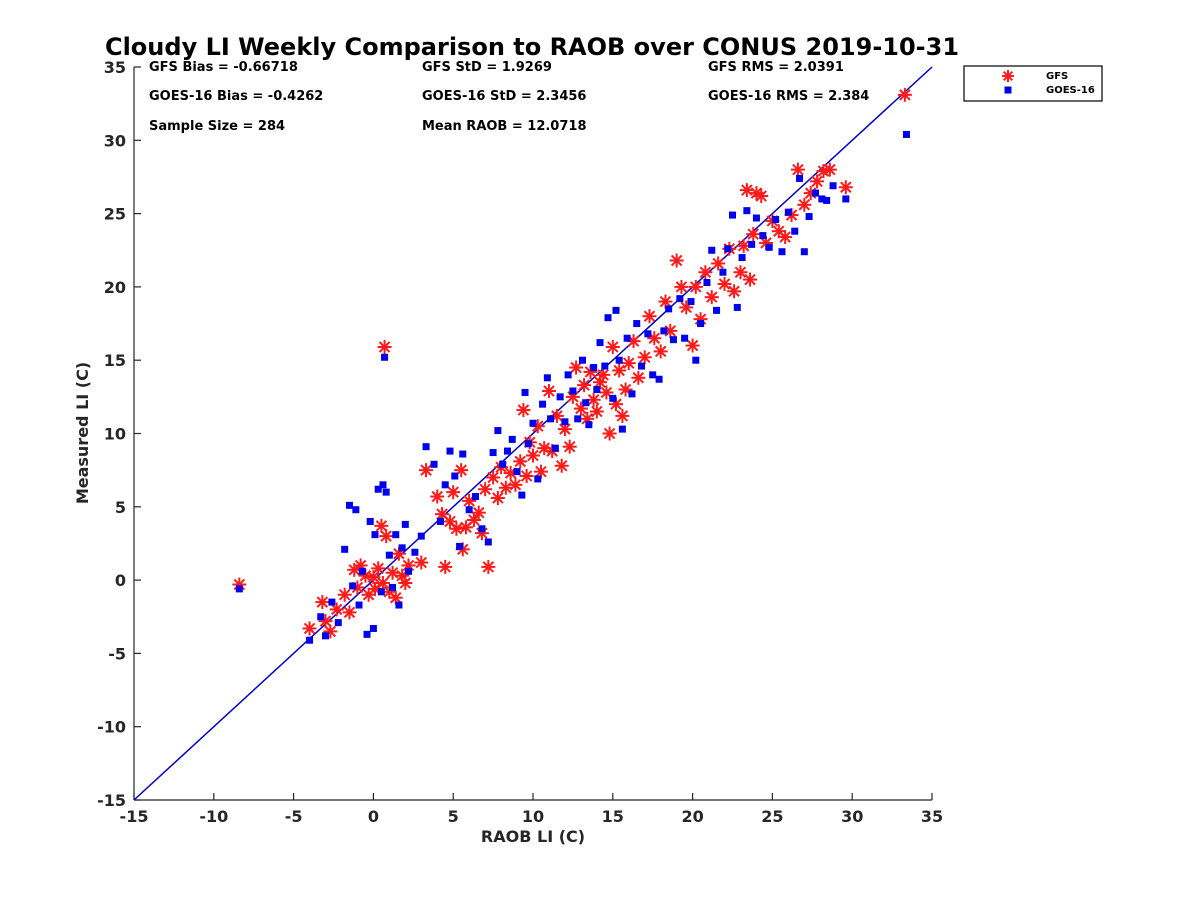  What do you see at coordinates (772, 816) in the screenshot?
I see `x-tick-label: 25` at bounding box center [772, 816].